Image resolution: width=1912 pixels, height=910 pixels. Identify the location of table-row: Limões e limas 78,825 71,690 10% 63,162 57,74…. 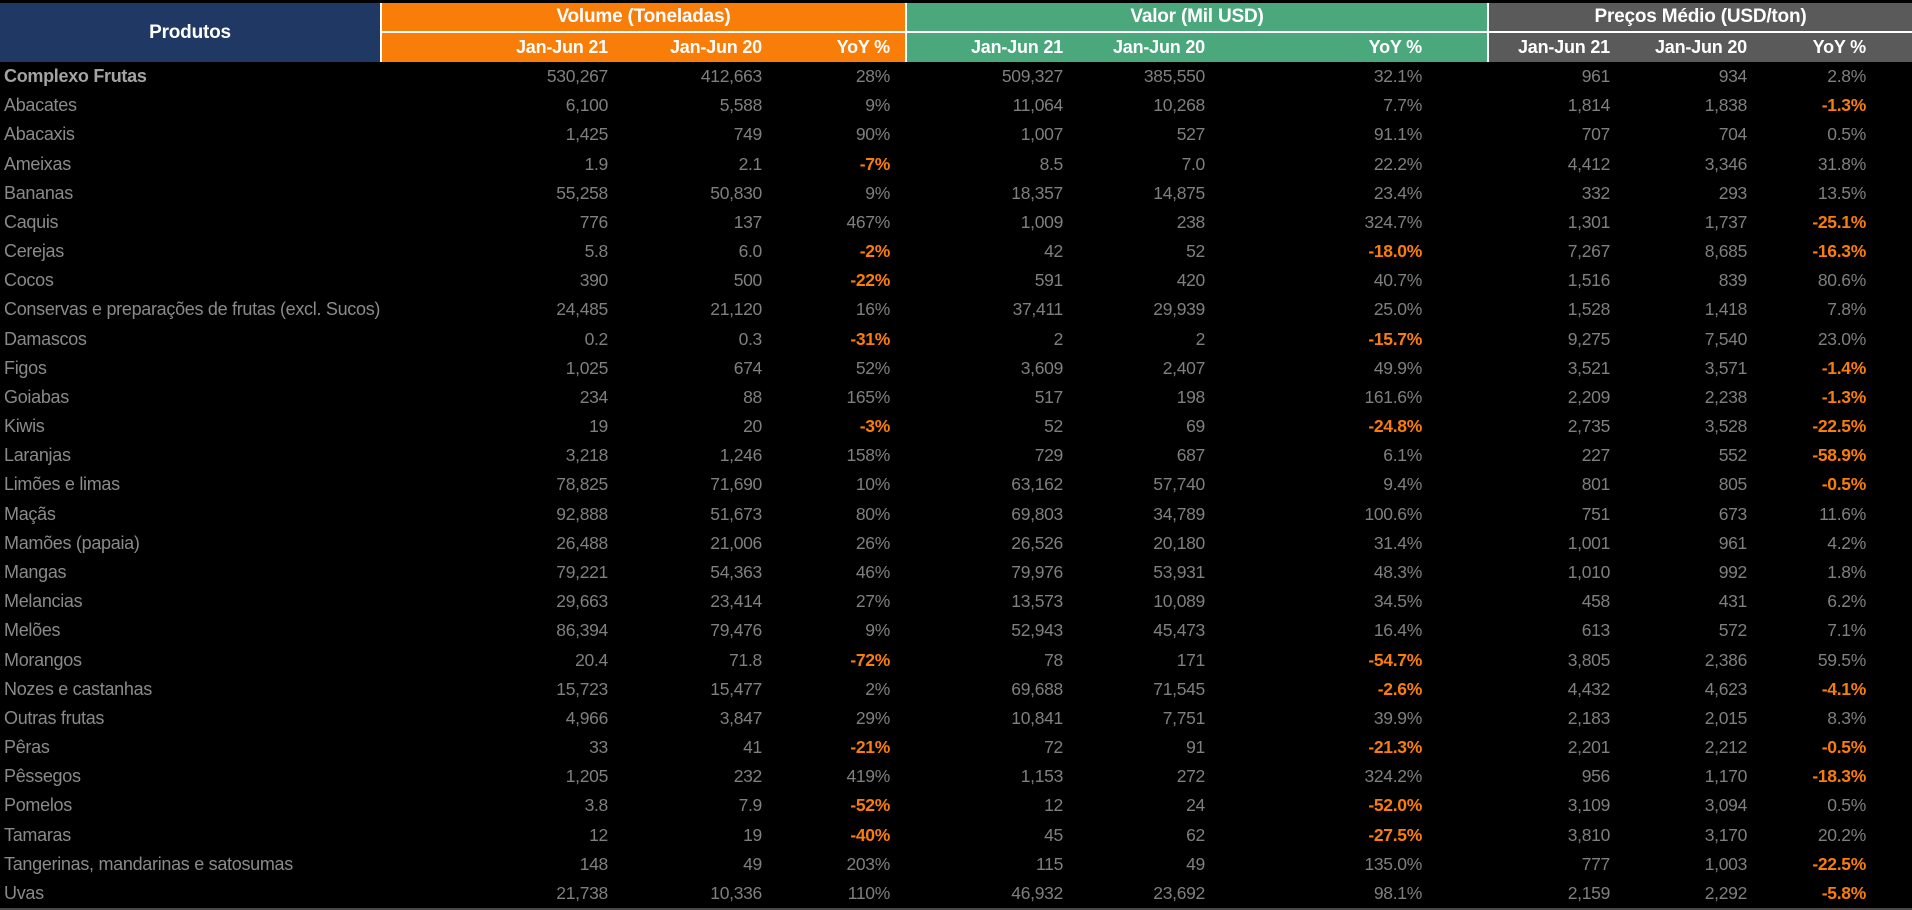
(956, 484).